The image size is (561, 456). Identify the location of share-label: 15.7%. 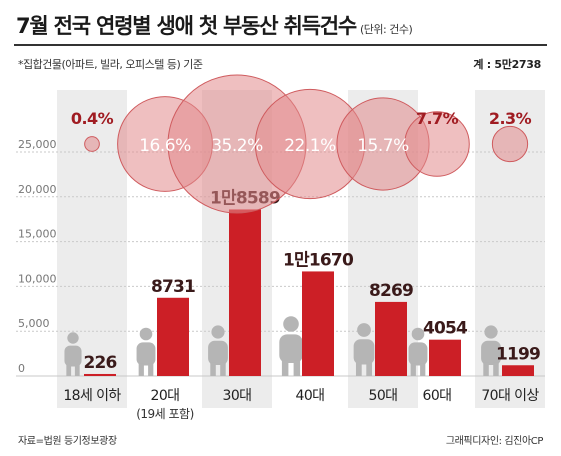
(383, 146).